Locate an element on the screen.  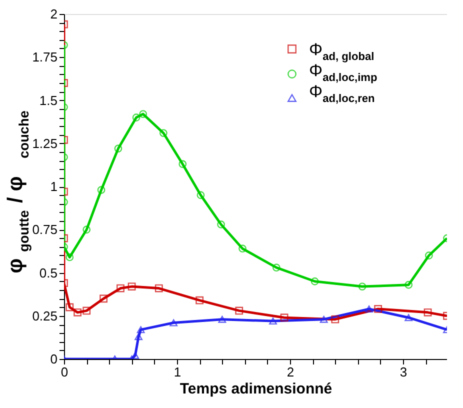
y-tick-label: 1.5 is located at coordinates (48, 100).